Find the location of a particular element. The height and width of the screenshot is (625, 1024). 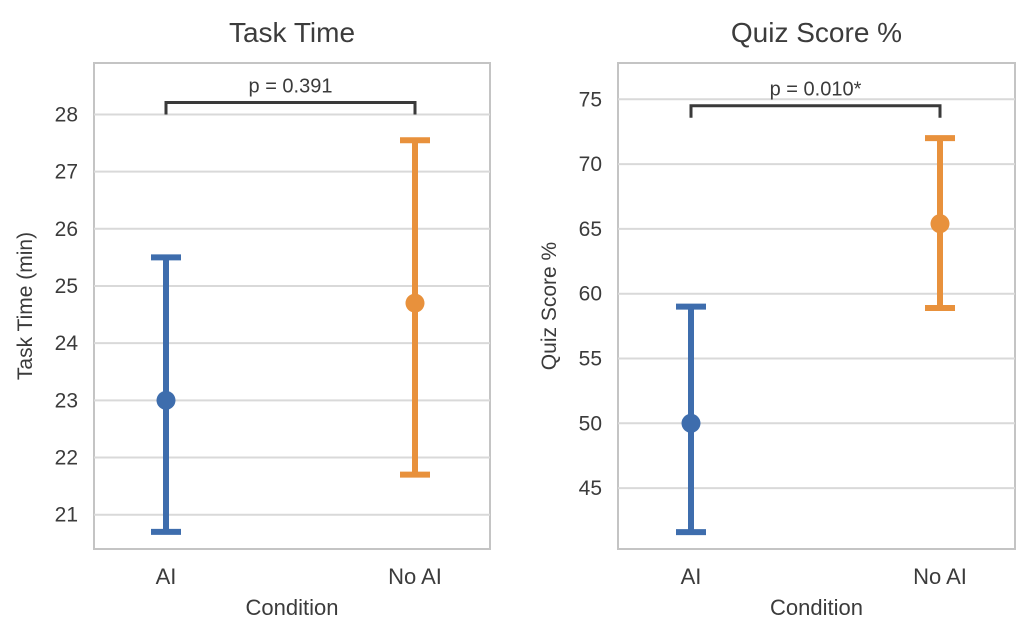

chart-title: Task Time is located at coordinates (292, 32).